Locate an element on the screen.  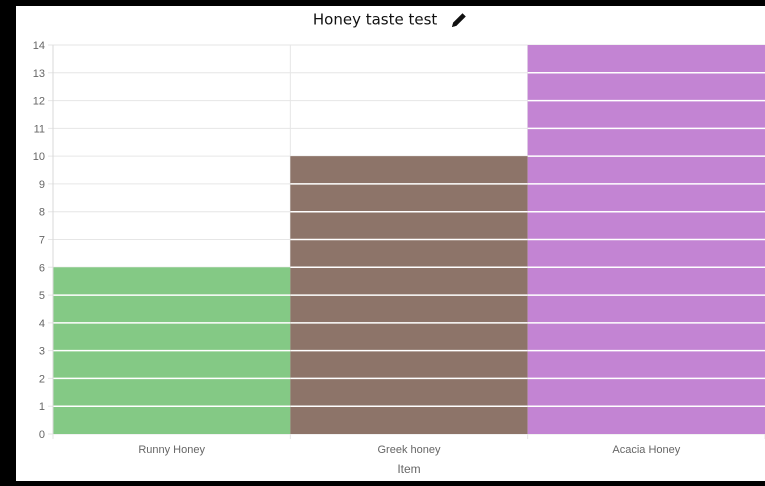
x-axis-title: Item is located at coordinates (408, 469).